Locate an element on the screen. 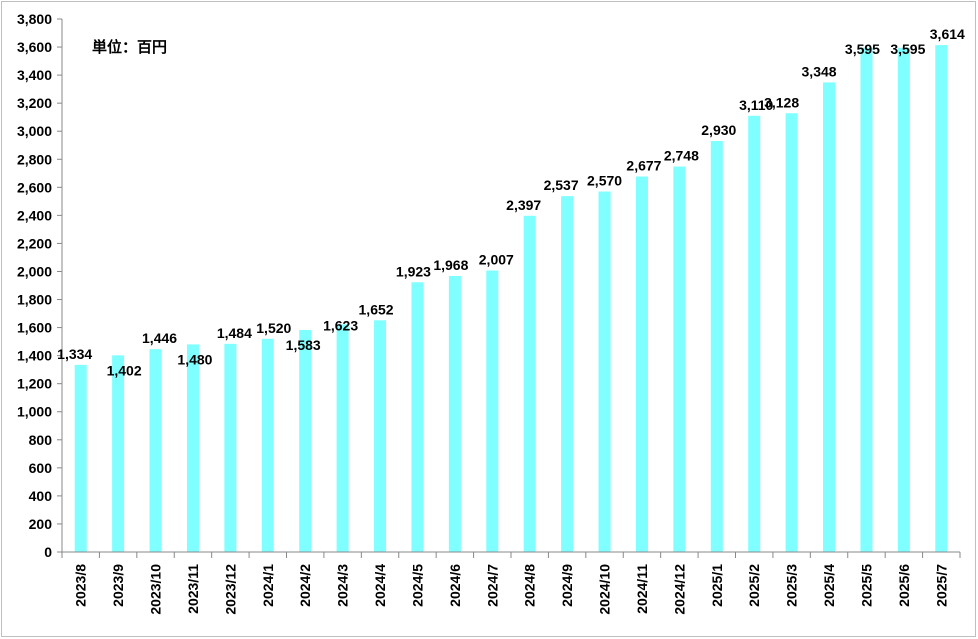  x-tick-label: 2025/3 is located at coordinates (792, 585).